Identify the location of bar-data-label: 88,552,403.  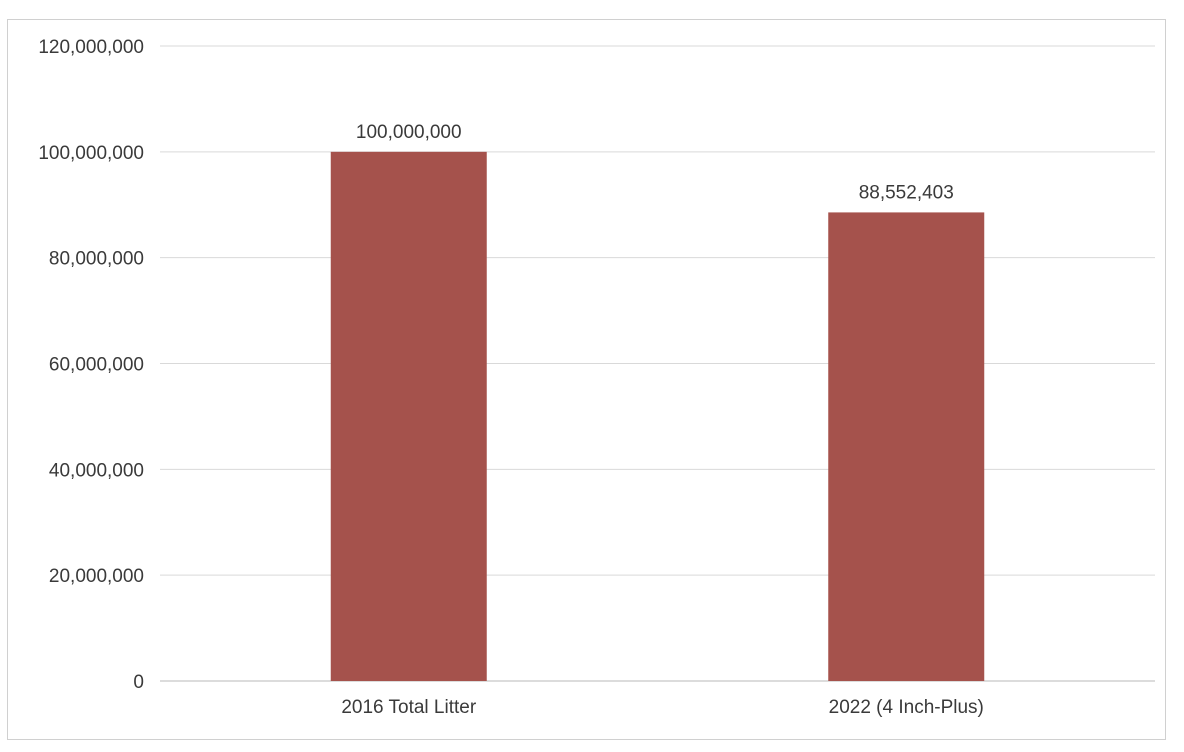
(906, 192).